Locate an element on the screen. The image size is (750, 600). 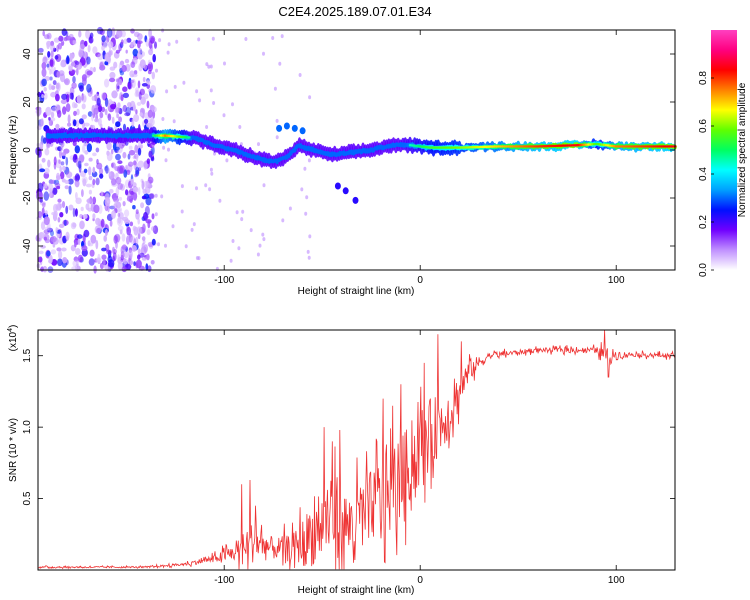
chart-title: C2E4.2025.189.07.01.E34 is located at coordinates (354, 11).